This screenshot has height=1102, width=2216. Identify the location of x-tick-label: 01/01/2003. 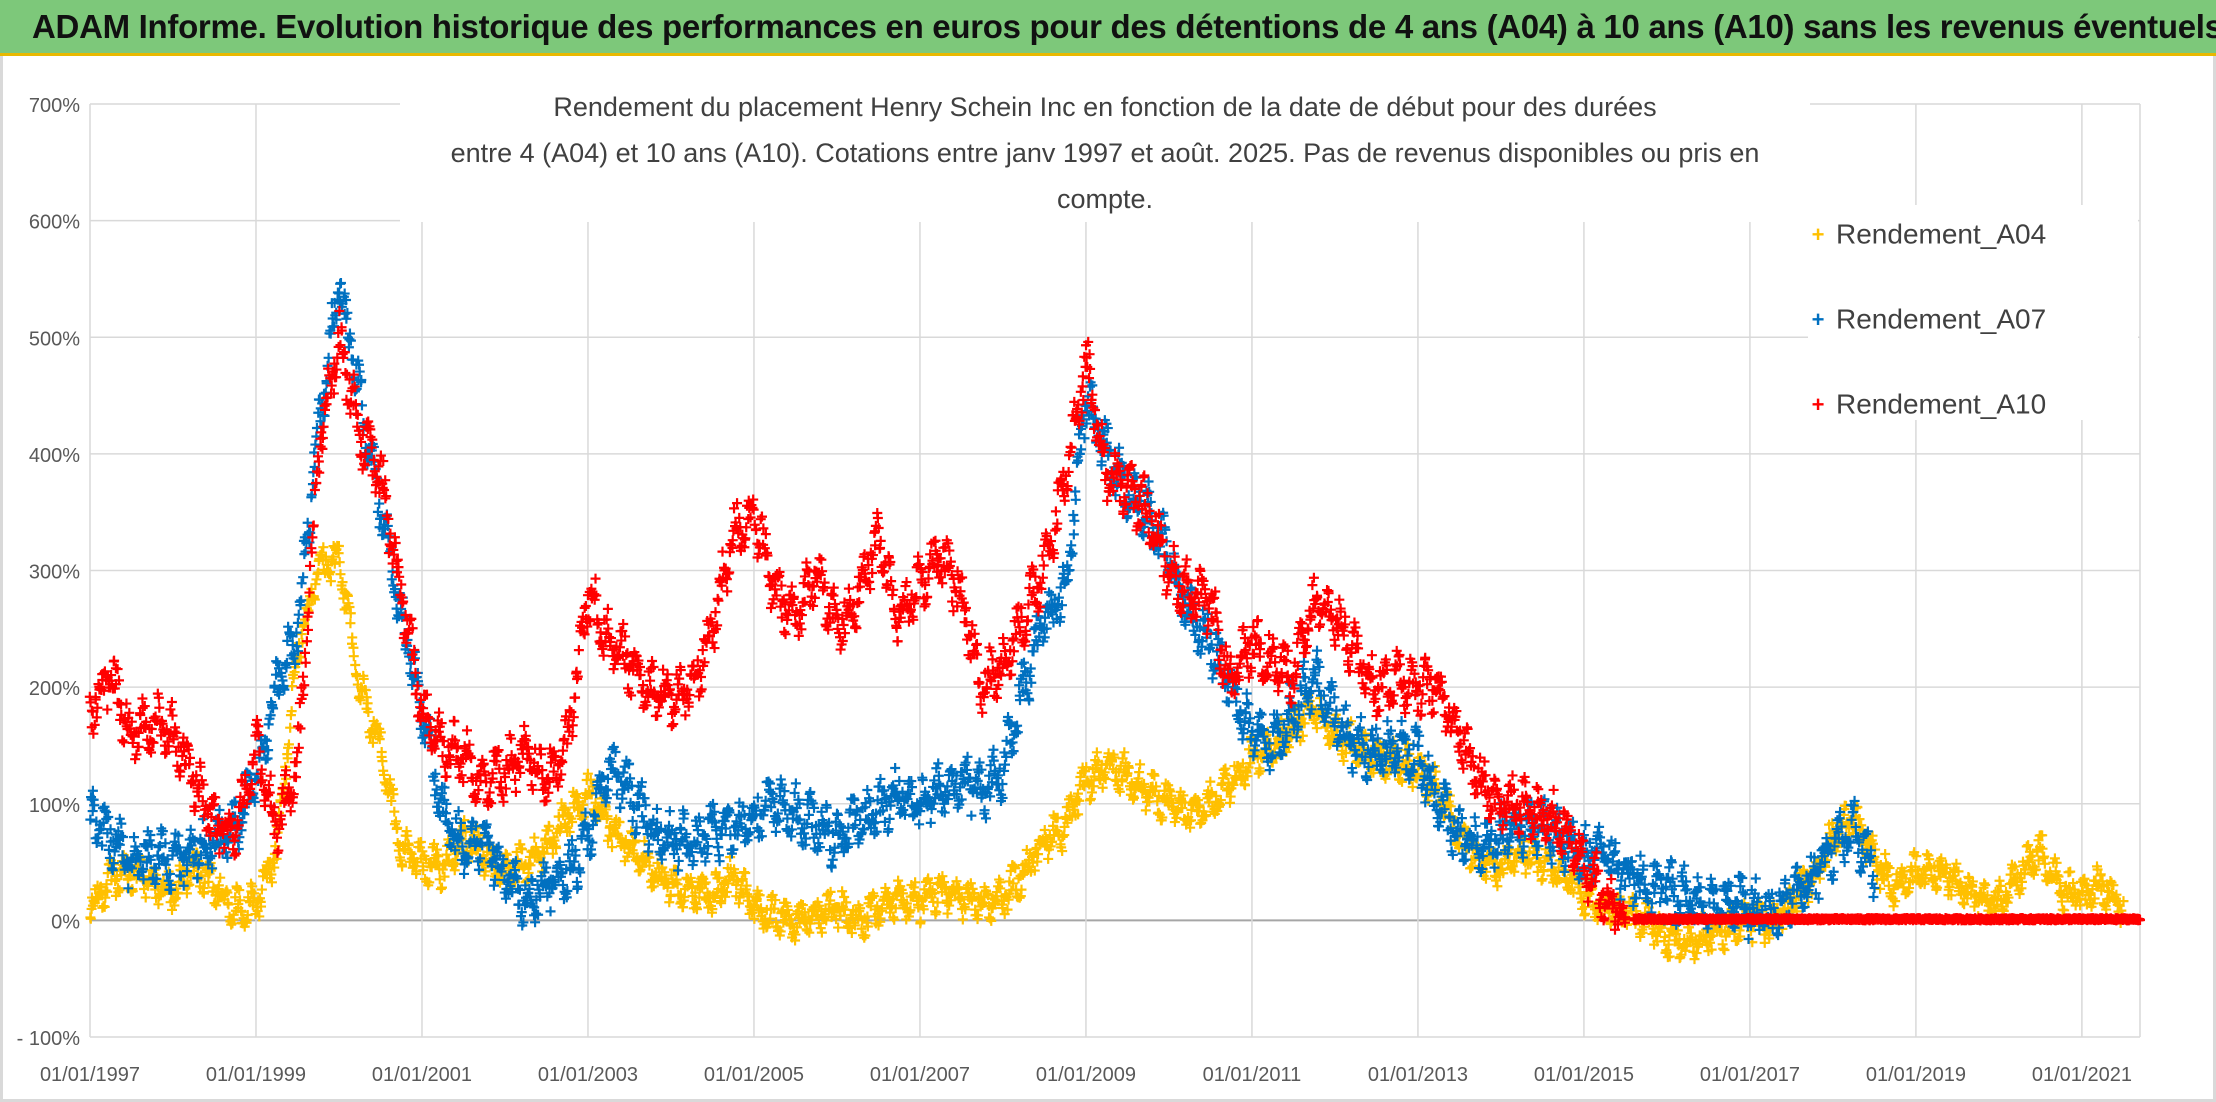
(588, 1075).